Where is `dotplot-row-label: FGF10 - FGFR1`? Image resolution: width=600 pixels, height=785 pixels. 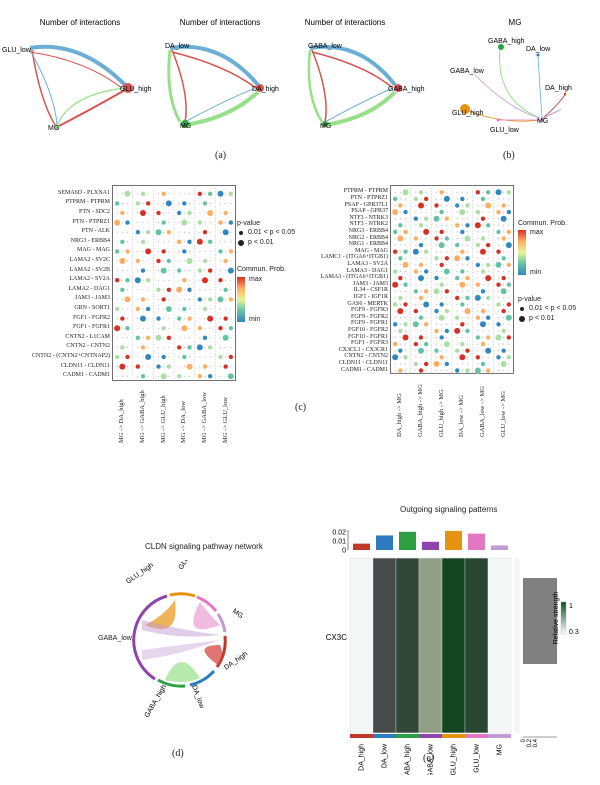 dotplot-row-label: FGF10 - FGFR1 is located at coordinates (367, 336).